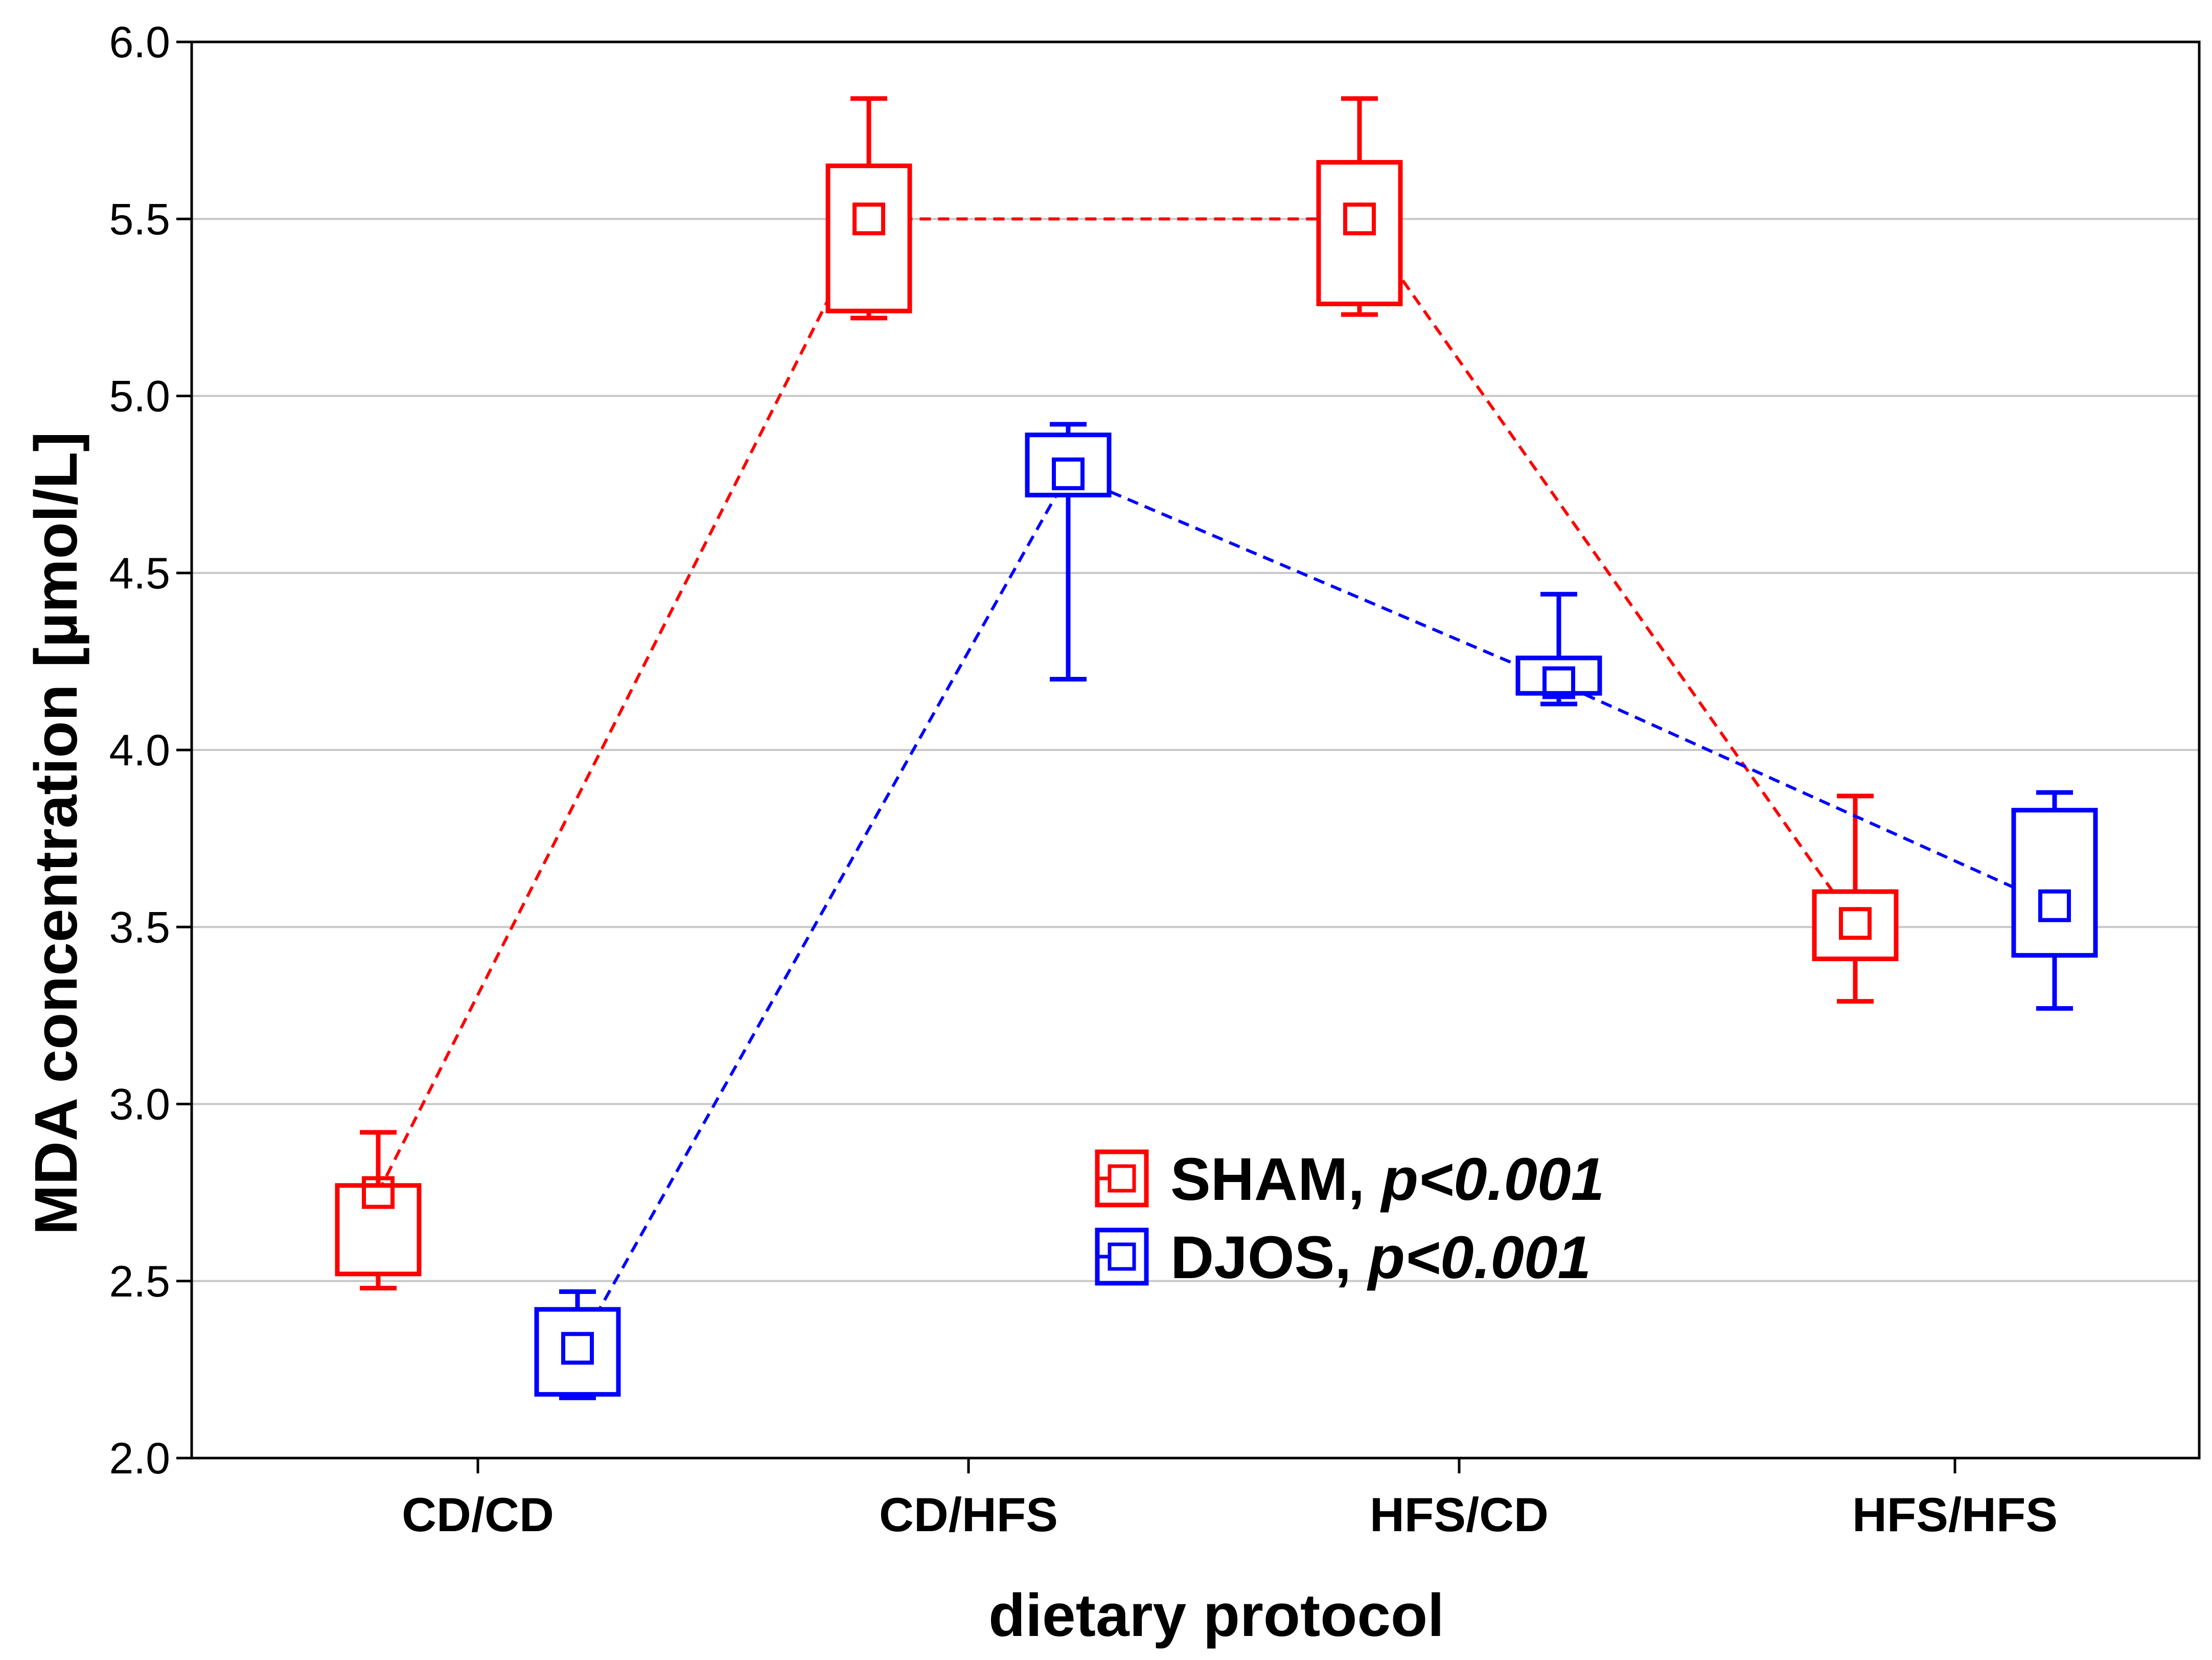 The width and height of the screenshot is (2212, 1660). Describe the element at coordinates (2054, 883) in the screenshot. I see `box-djos-hfs-hfs` at that location.